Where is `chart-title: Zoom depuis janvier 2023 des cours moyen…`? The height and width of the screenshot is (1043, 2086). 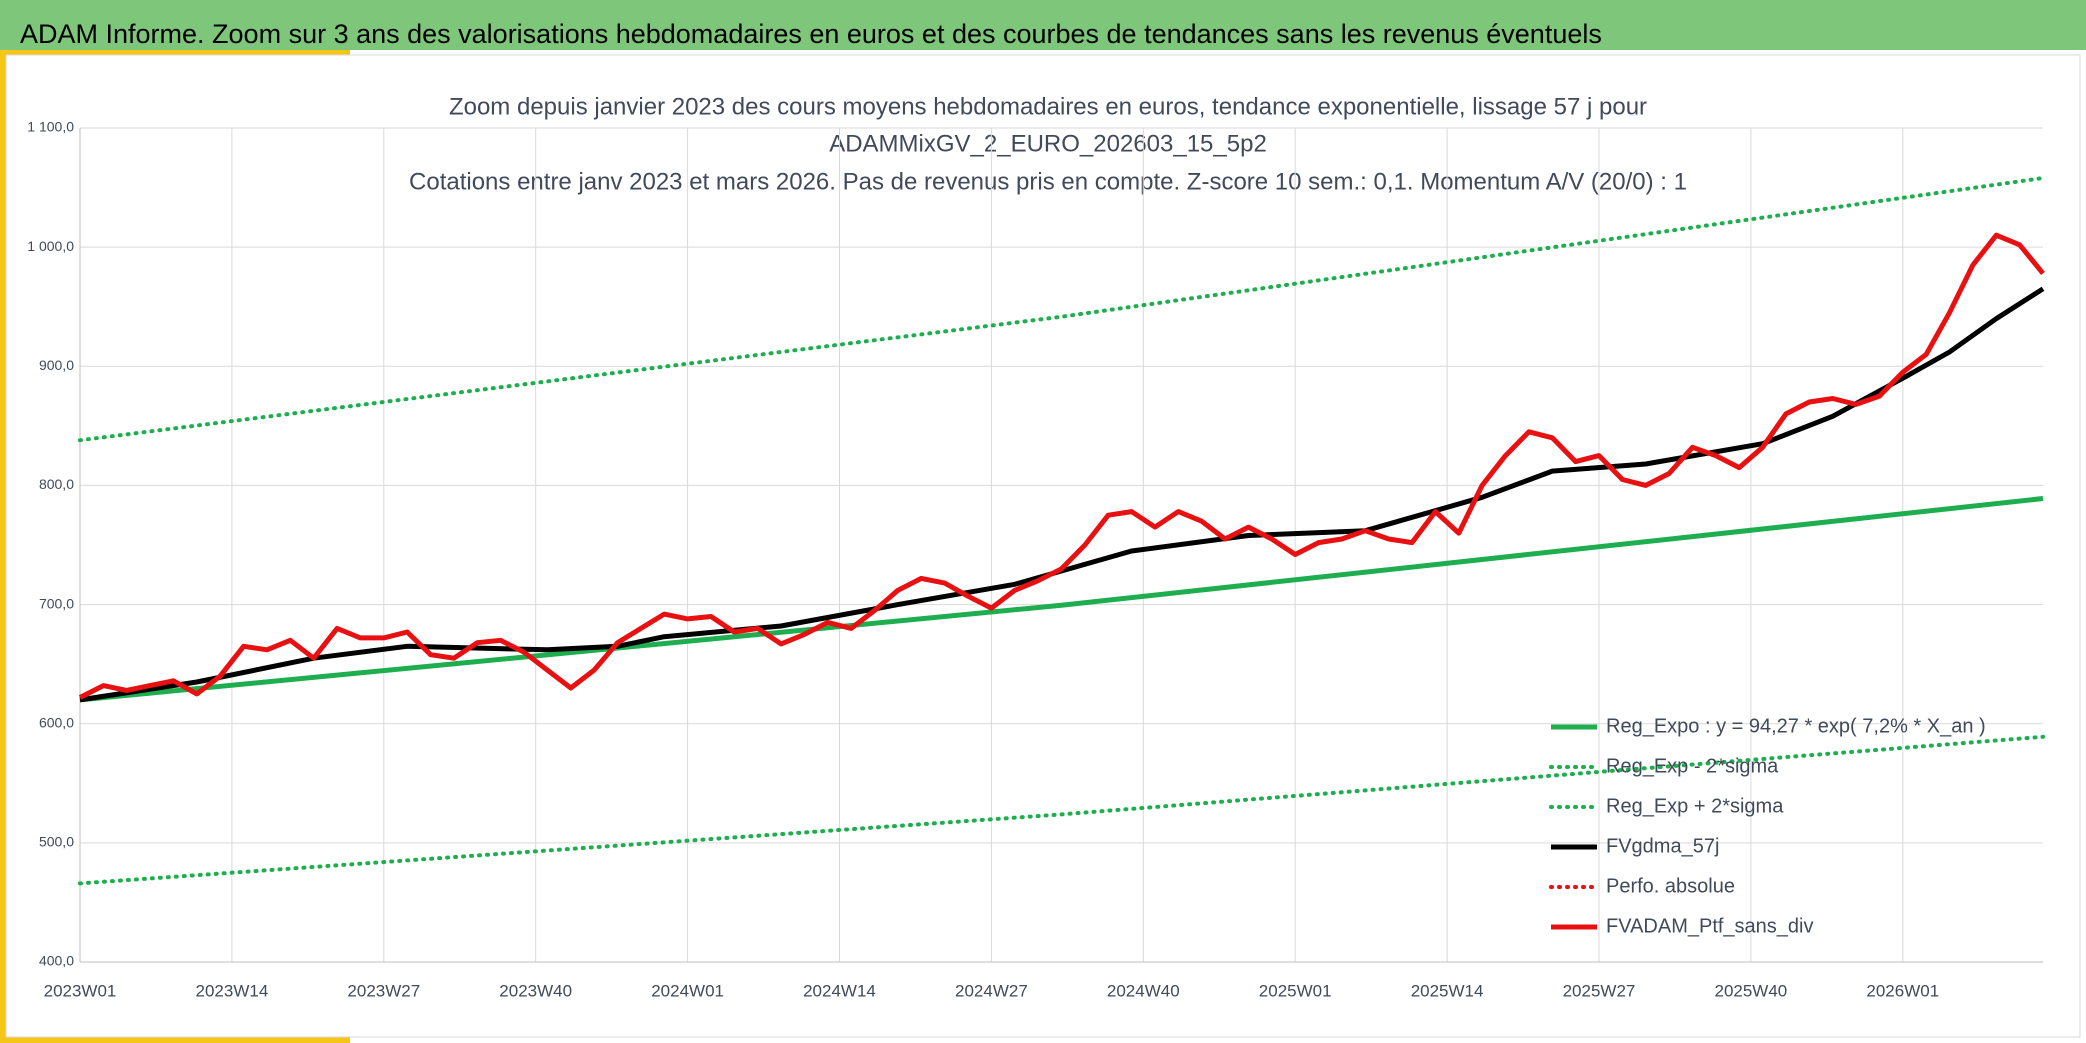 chart-title: Zoom depuis janvier 2023 des cours moyen… is located at coordinates (1048, 106).